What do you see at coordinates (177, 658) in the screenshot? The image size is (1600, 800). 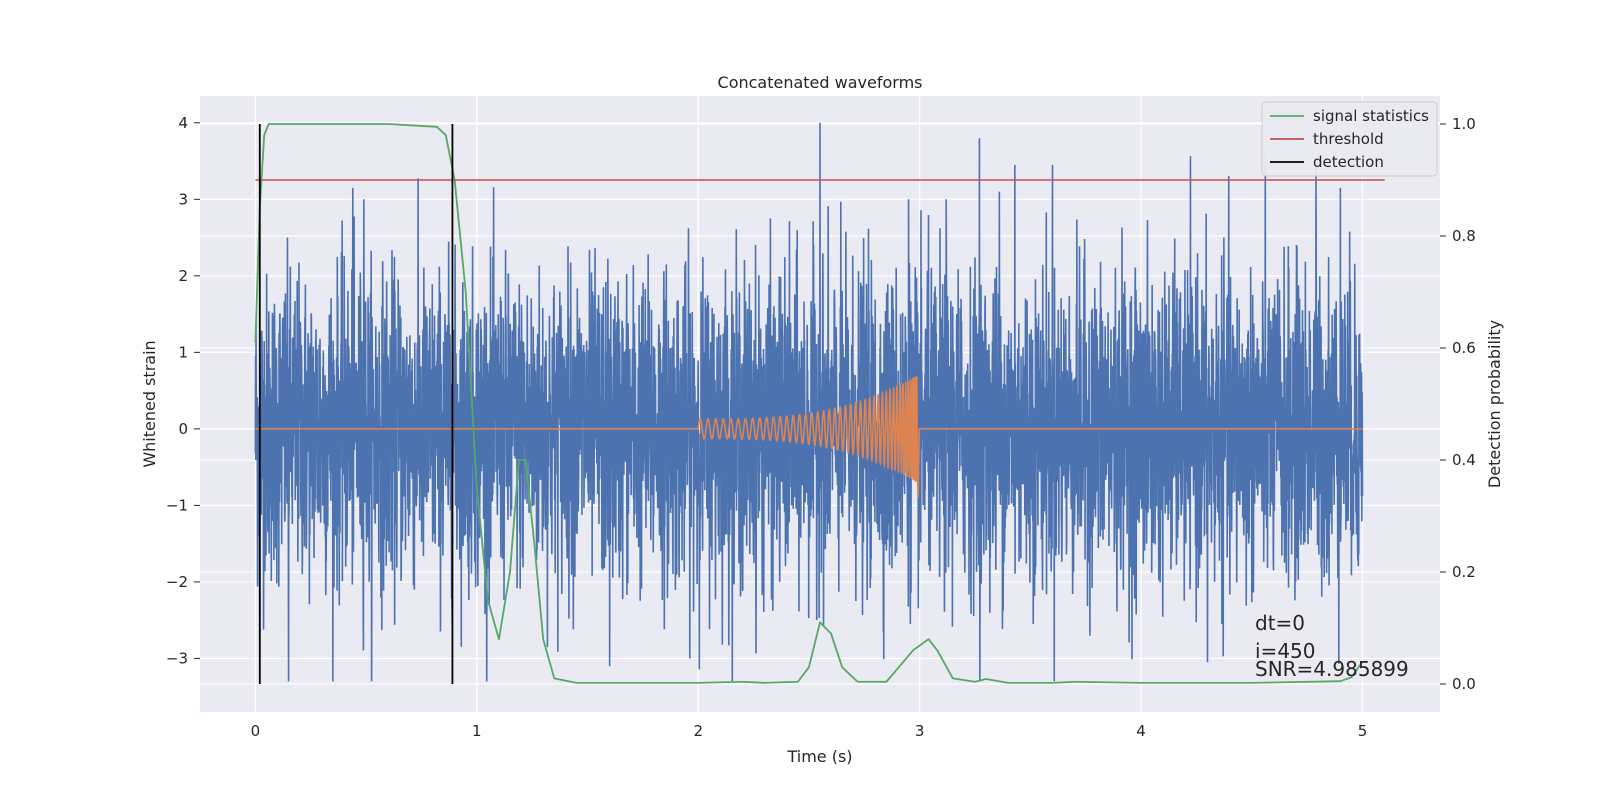 I see `y-tick-label: −3` at bounding box center [177, 658].